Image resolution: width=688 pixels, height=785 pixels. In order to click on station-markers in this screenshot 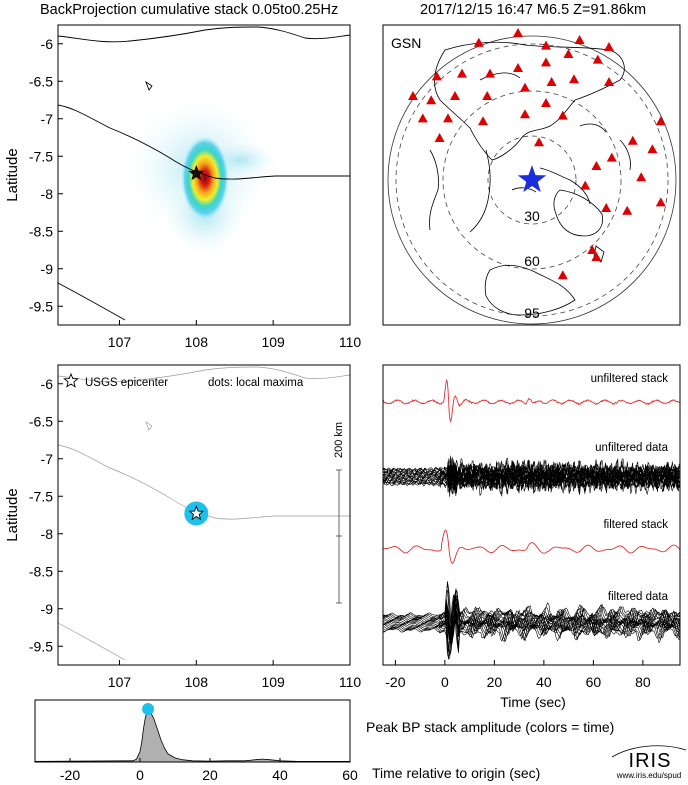, I will do `click(537, 154)`.